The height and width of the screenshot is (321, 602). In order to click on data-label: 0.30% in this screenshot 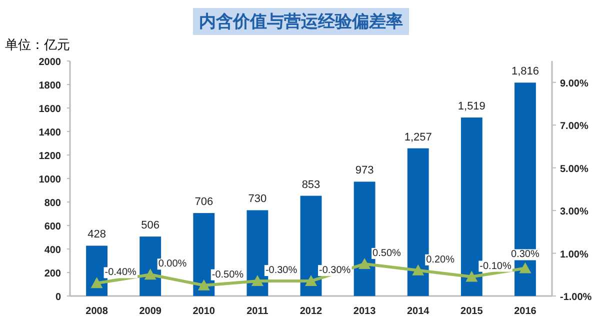, I will do `click(525, 254)`.